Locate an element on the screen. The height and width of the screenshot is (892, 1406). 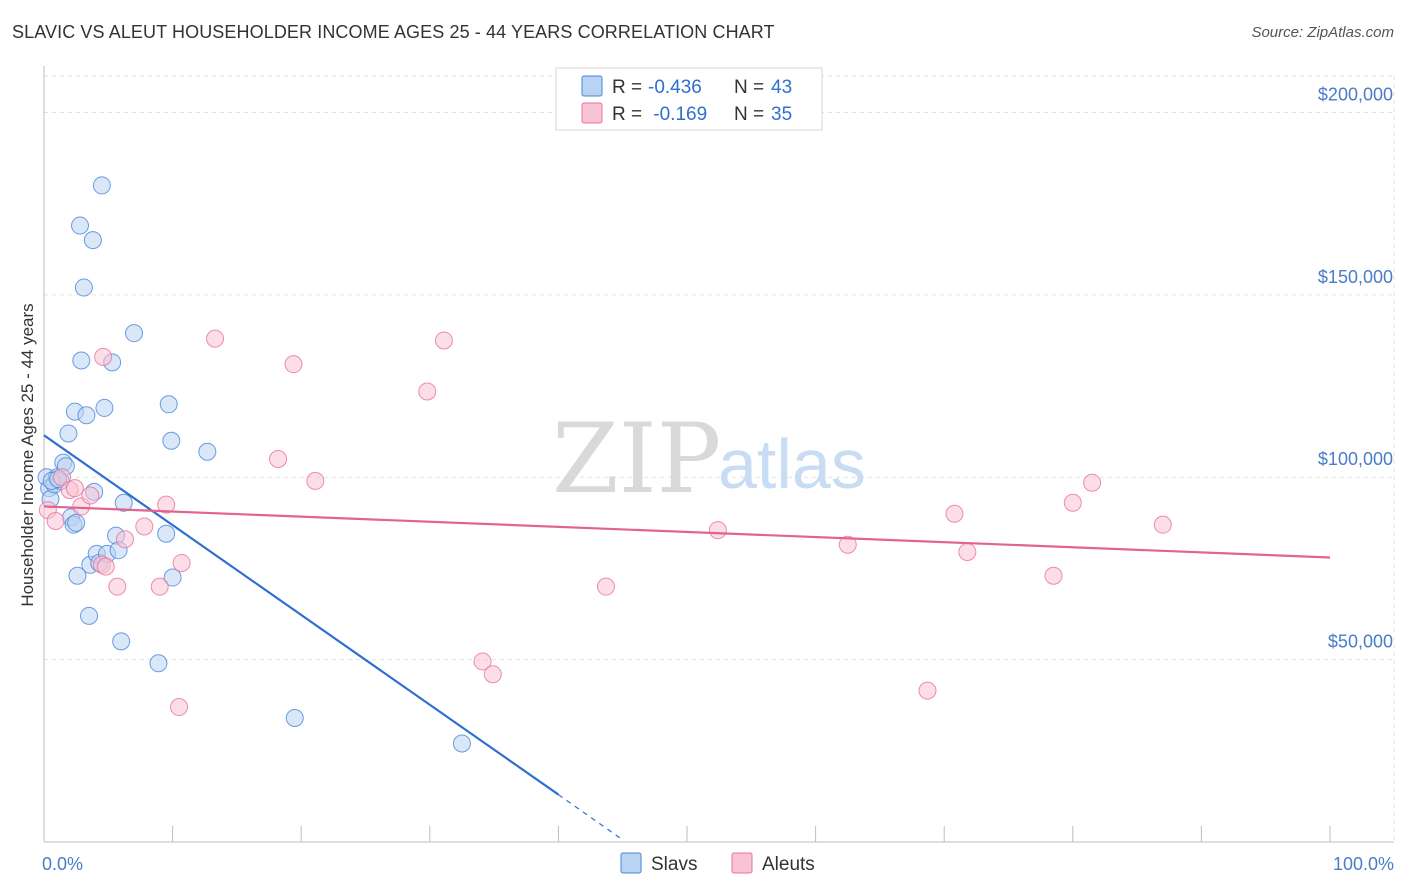
bottom-legend-swatch-aleuts is located at coordinates (742, 863).